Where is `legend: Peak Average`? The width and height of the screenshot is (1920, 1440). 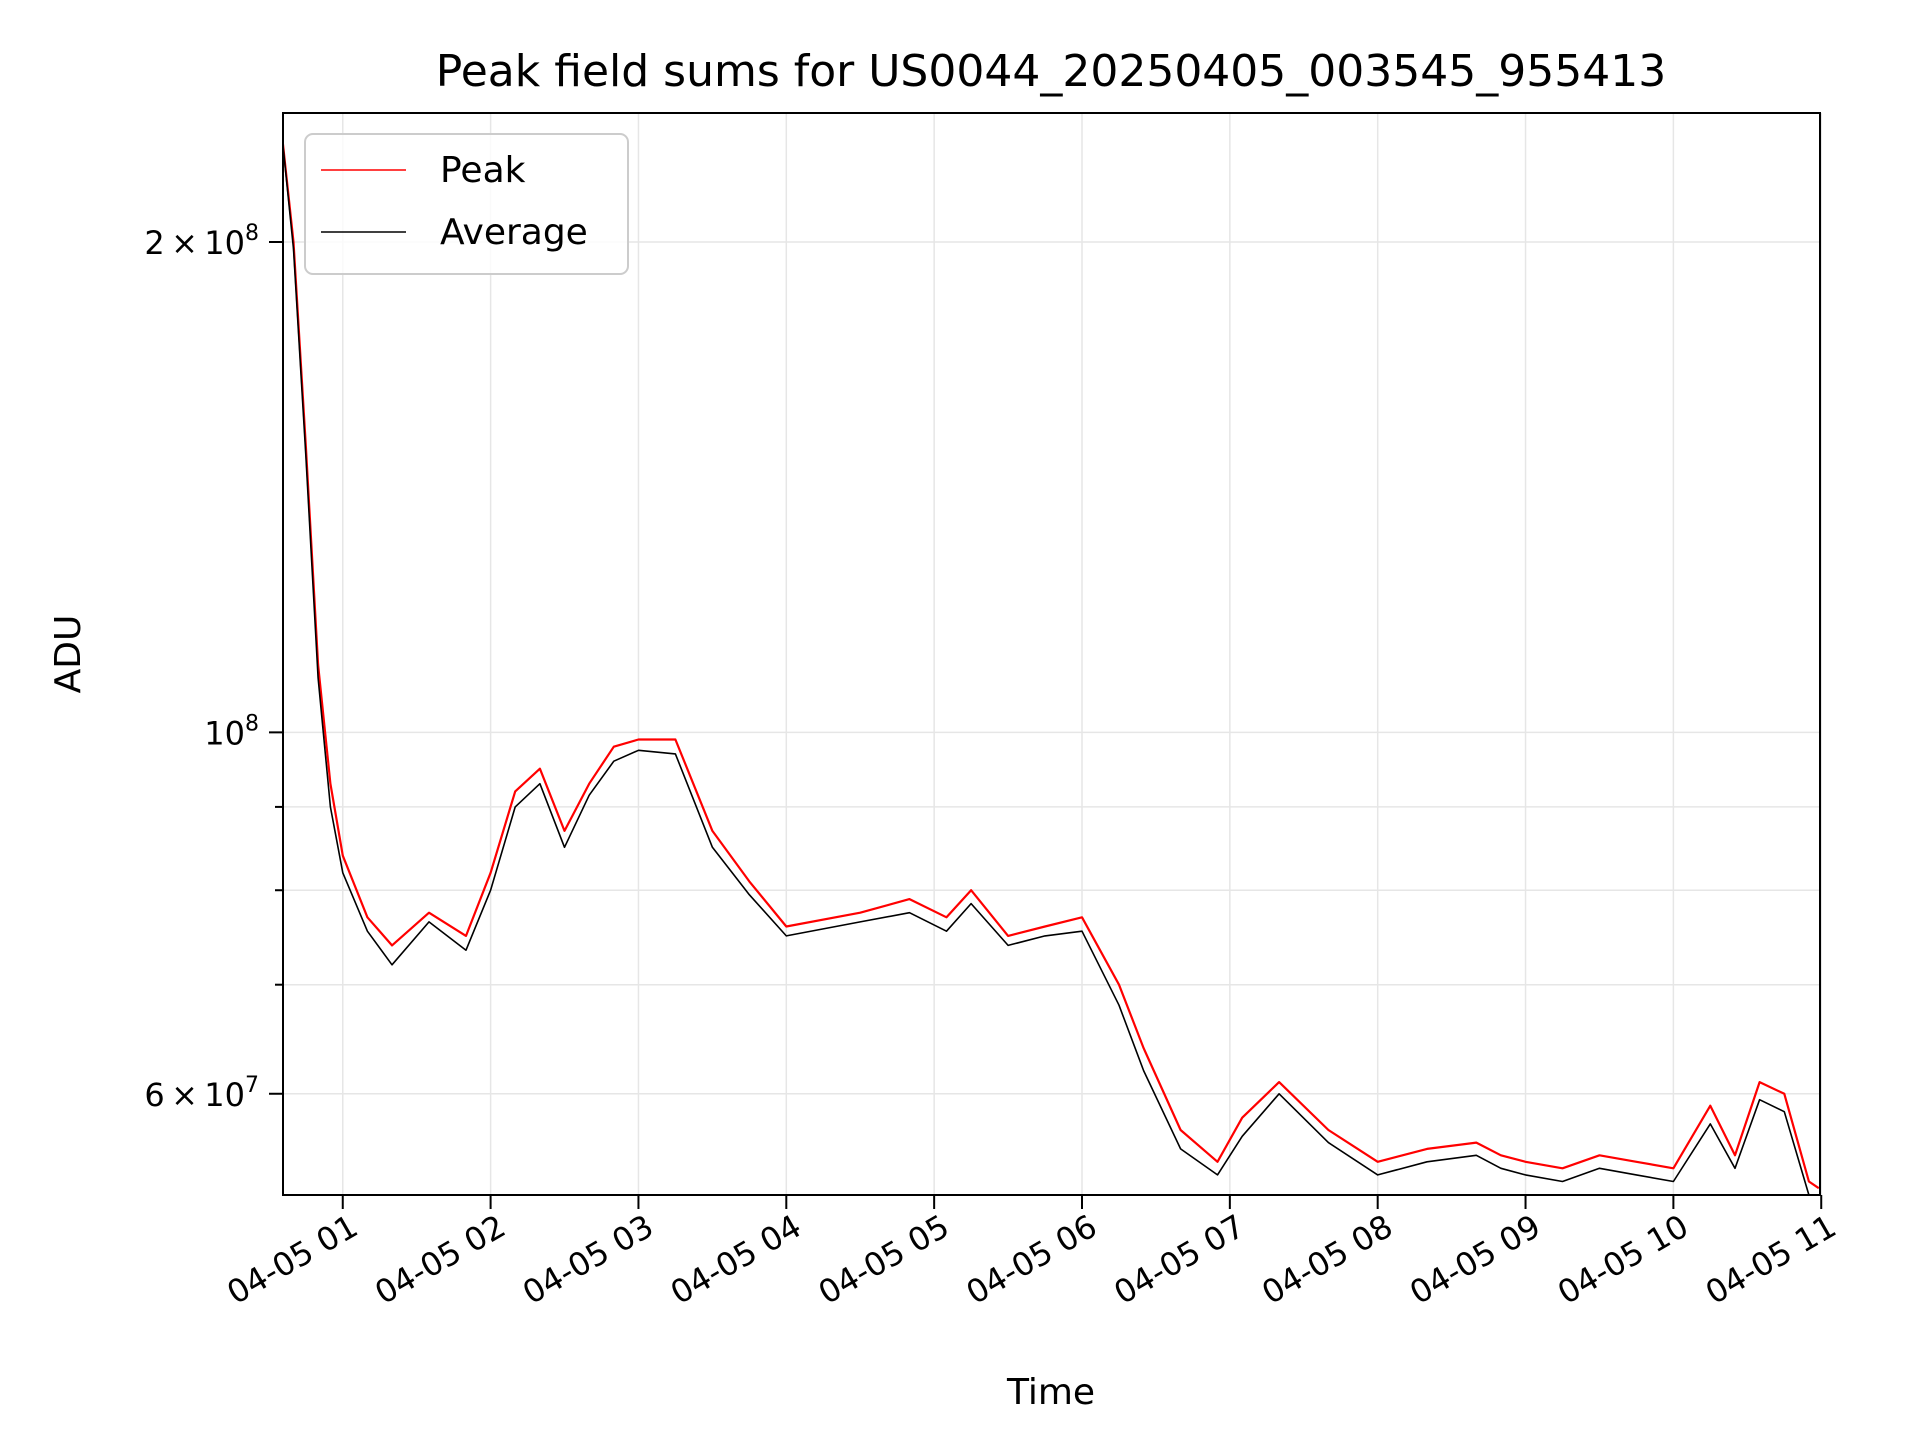 legend: Peak Average is located at coordinates (466, 204).